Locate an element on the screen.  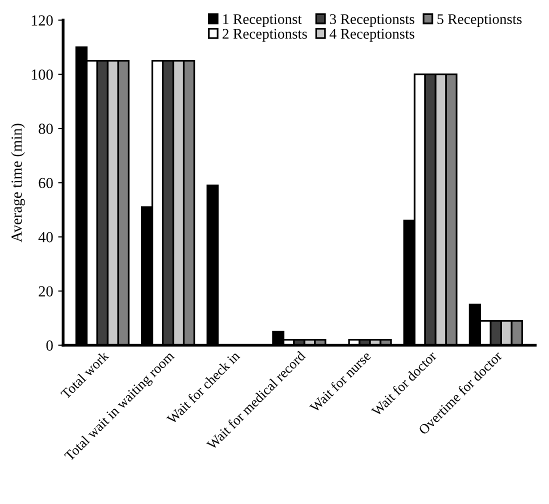
y-tick-label: 20 is located at coordinates (45, 291).